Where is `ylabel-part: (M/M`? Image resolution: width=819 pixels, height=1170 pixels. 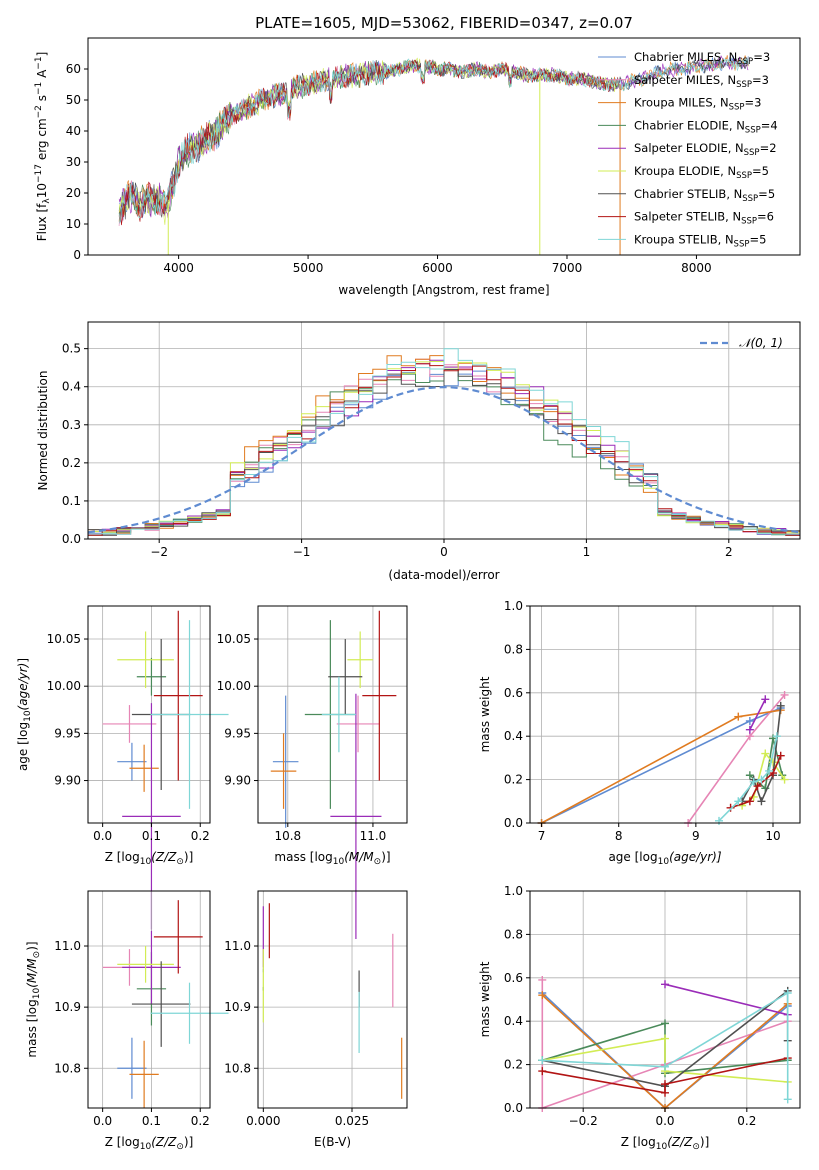
ylabel-part: (M/M is located at coordinates (32, 973).